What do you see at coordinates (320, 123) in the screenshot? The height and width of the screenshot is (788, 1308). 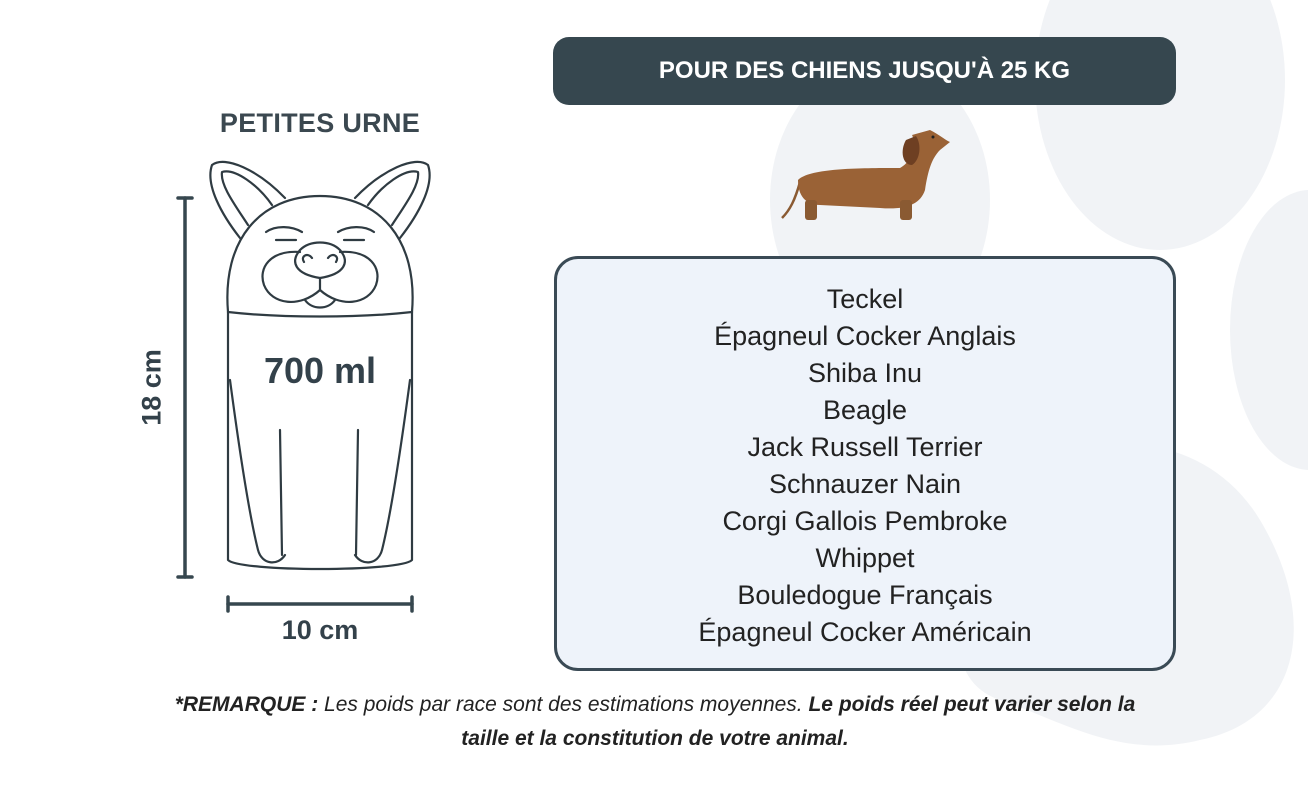 I see `urn-title: PETITES URNE` at bounding box center [320, 123].